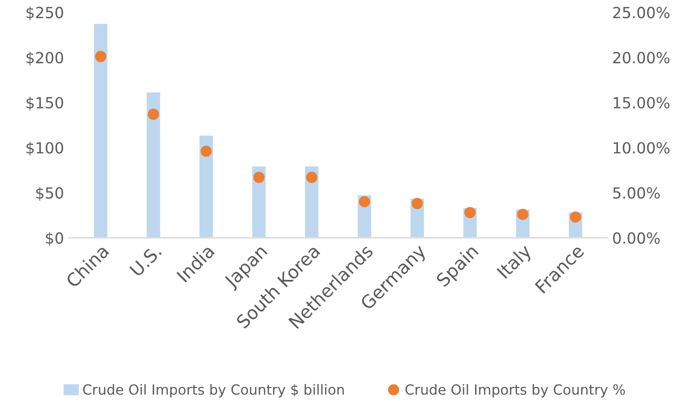 Image resolution: width=690 pixels, height=410 pixels. I want to click on y-tick-label: $50, so click(50, 193).